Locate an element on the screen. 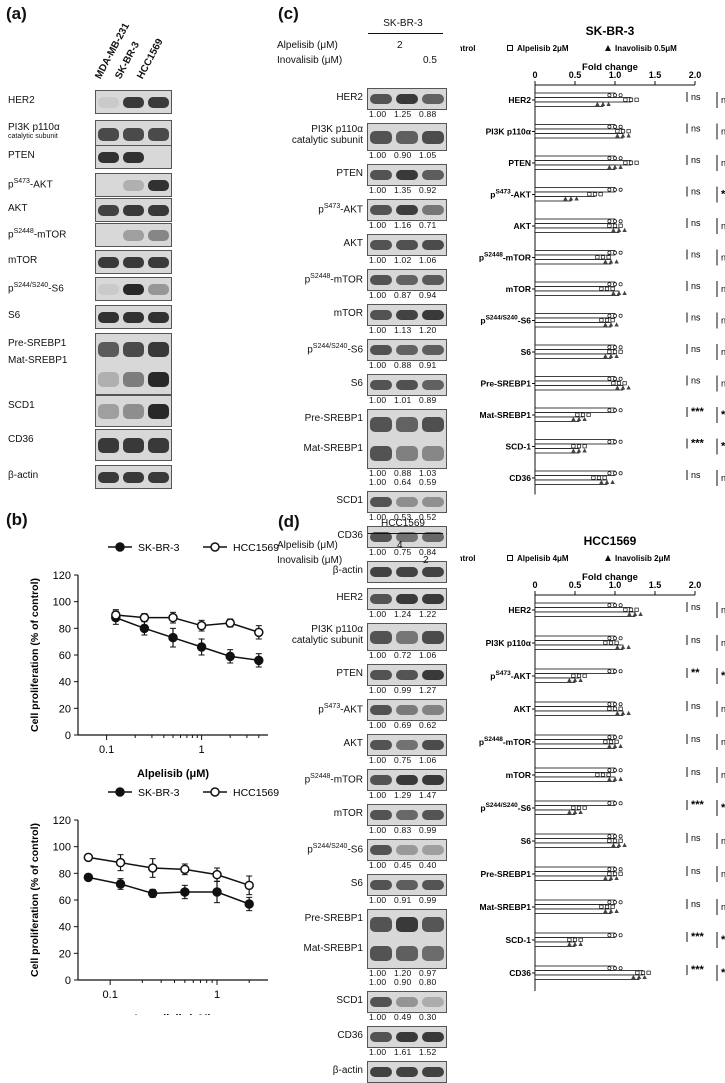 The image size is (725, 1083). category-label: pS2448-mTOR is located at coordinates (505, 741).